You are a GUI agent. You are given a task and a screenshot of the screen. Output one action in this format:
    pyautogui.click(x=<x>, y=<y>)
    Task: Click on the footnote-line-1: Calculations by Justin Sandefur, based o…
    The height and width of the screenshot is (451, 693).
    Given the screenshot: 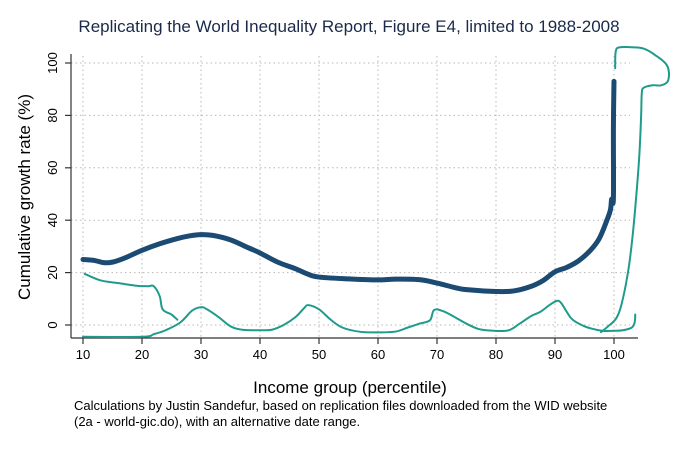 What is the action you would take?
    pyautogui.click(x=340, y=405)
    